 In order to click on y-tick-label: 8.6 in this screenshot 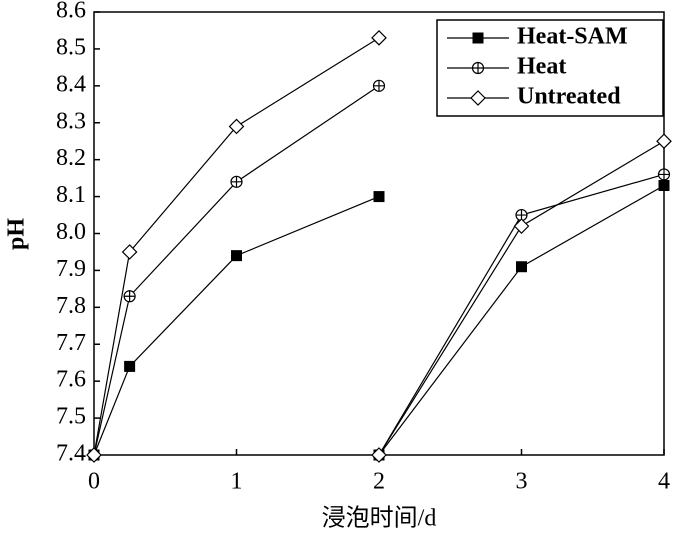, I will do `click(71, 12)`.